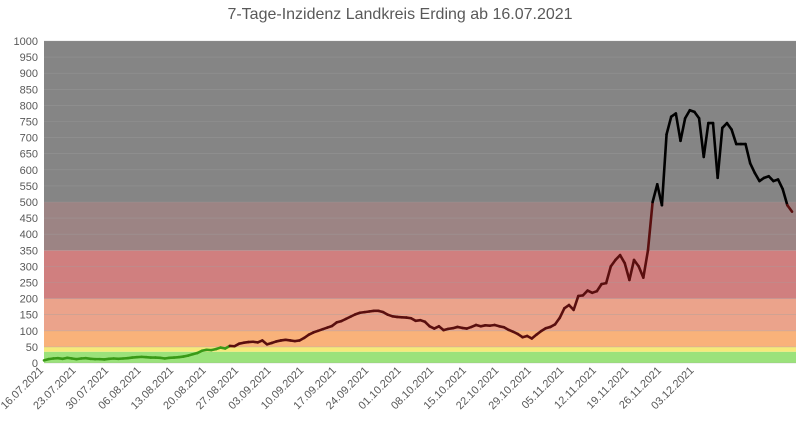 This screenshot has width=800, height=423. What do you see at coordinates (29, 235) in the screenshot?
I see `y-tick-label: 400` at bounding box center [29, 235].